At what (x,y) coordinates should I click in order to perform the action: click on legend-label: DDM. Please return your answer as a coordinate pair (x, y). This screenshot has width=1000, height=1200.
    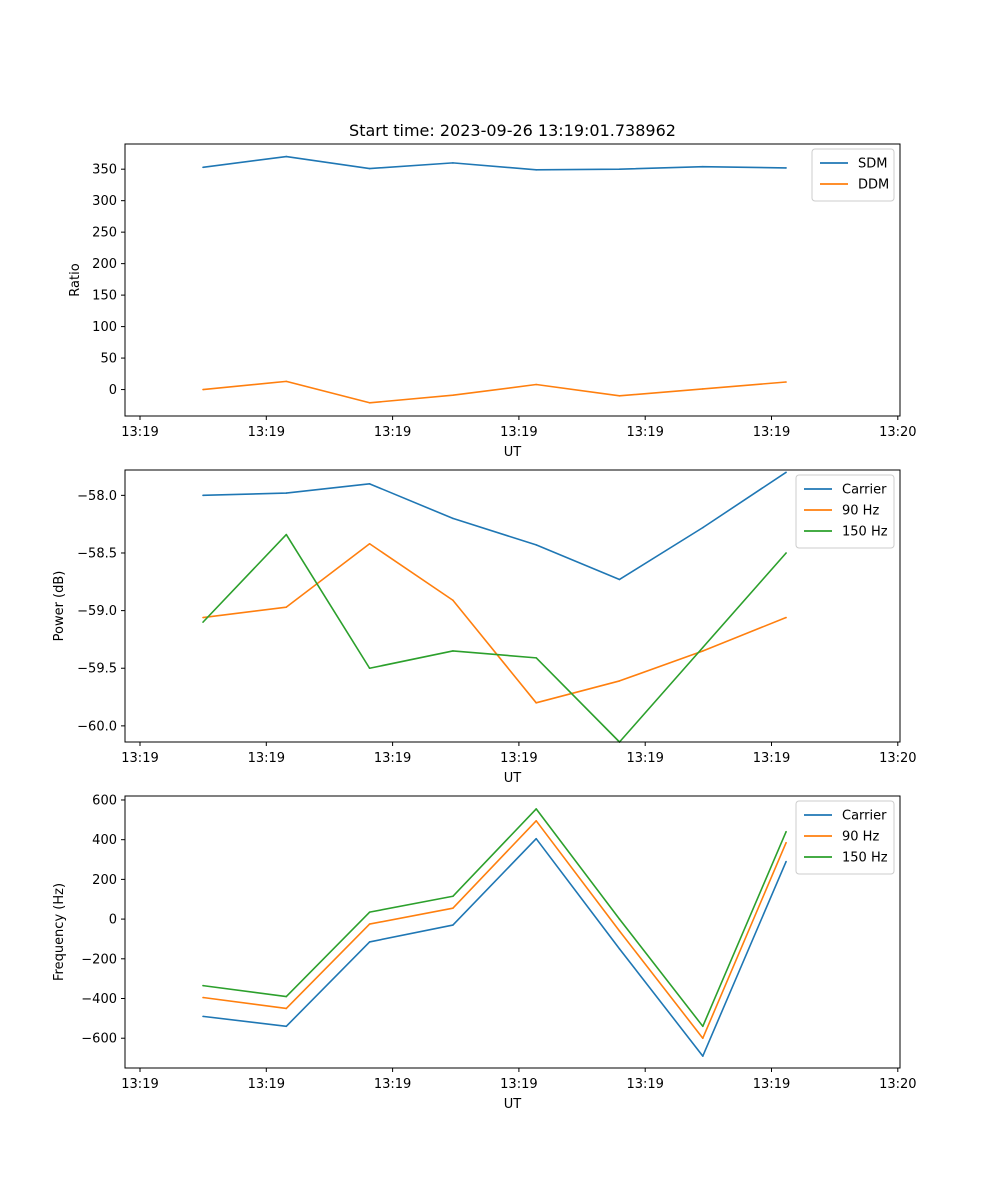
    Looking at the image, I should click on (873, 185).